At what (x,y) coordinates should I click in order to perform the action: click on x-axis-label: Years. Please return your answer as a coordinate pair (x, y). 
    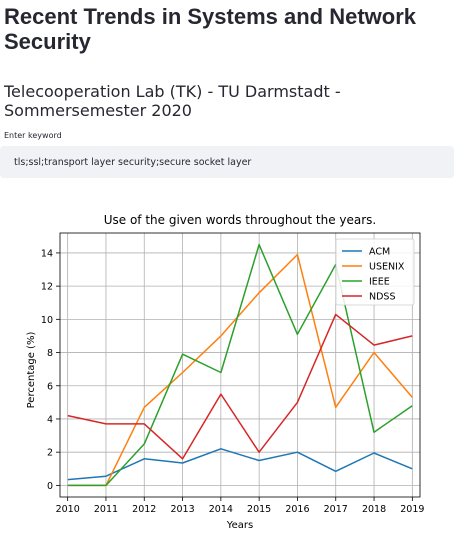
    Looking at the image, I should click on (239, 525).